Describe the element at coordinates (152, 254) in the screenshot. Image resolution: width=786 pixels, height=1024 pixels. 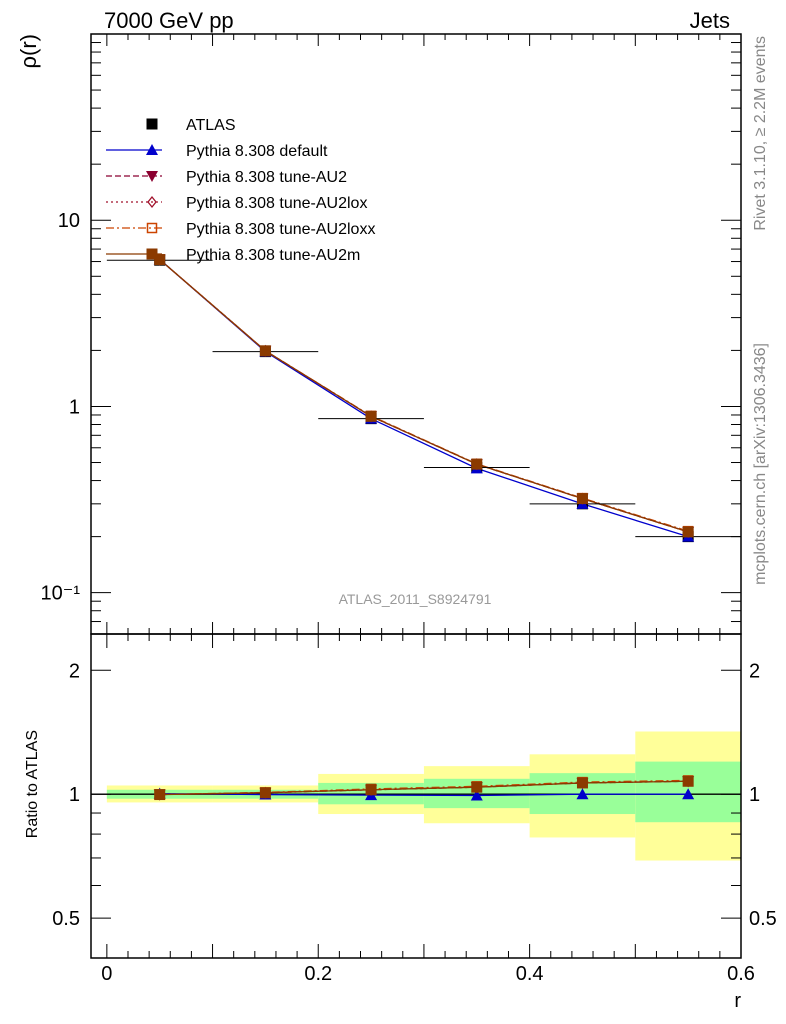
I see `legend-marker-au2m` at that location.